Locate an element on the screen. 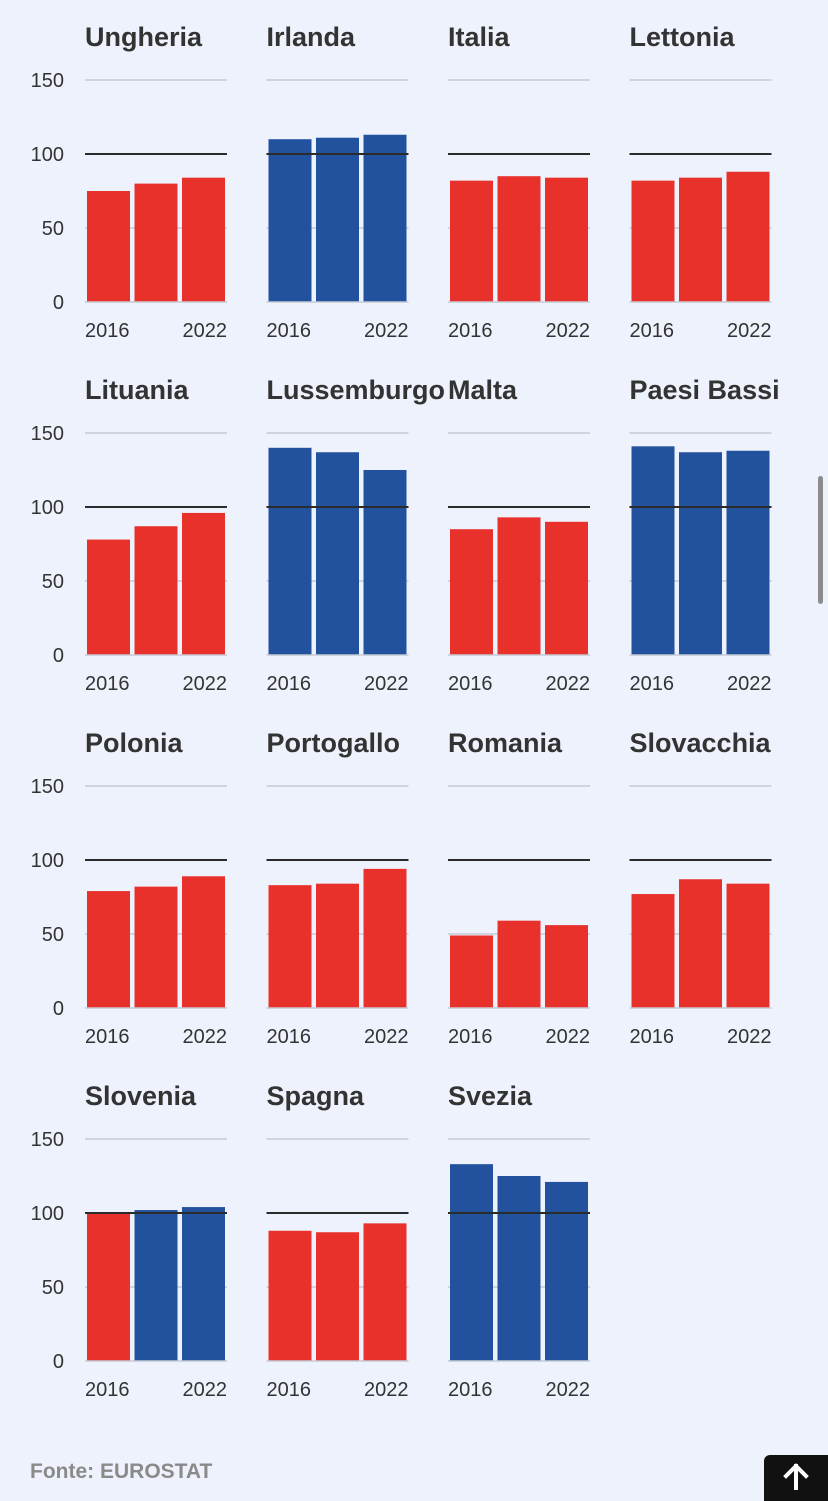 Image resolution: width=828 pixels, height=1501 pixels. panel-title: Lussemburgo is located at coordinates (356, 390).